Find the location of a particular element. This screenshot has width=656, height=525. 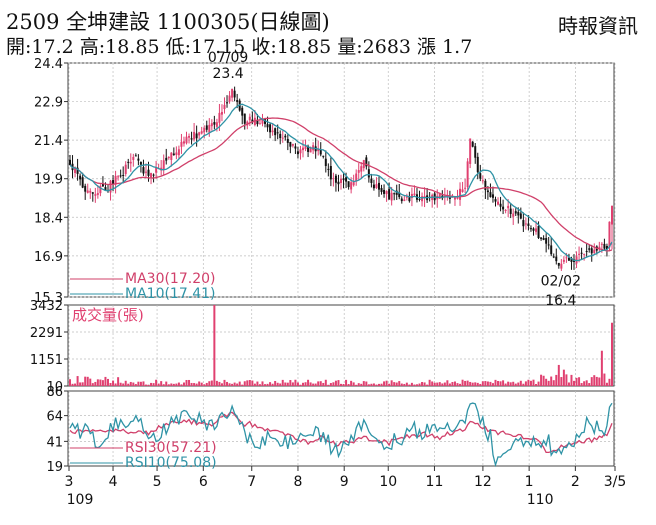

volume-ytick-label: 2291 is located at coordinates (46, 333).